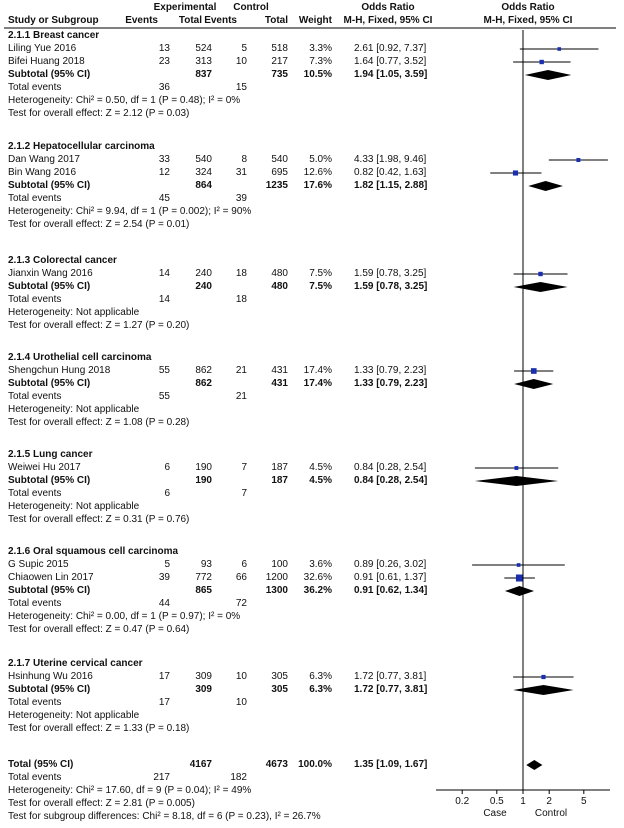 This screenshot has height=828, width=624. Describe the element at coordinates (315, 20) in the screenshot. I see `header-weight: Weight` at that location.